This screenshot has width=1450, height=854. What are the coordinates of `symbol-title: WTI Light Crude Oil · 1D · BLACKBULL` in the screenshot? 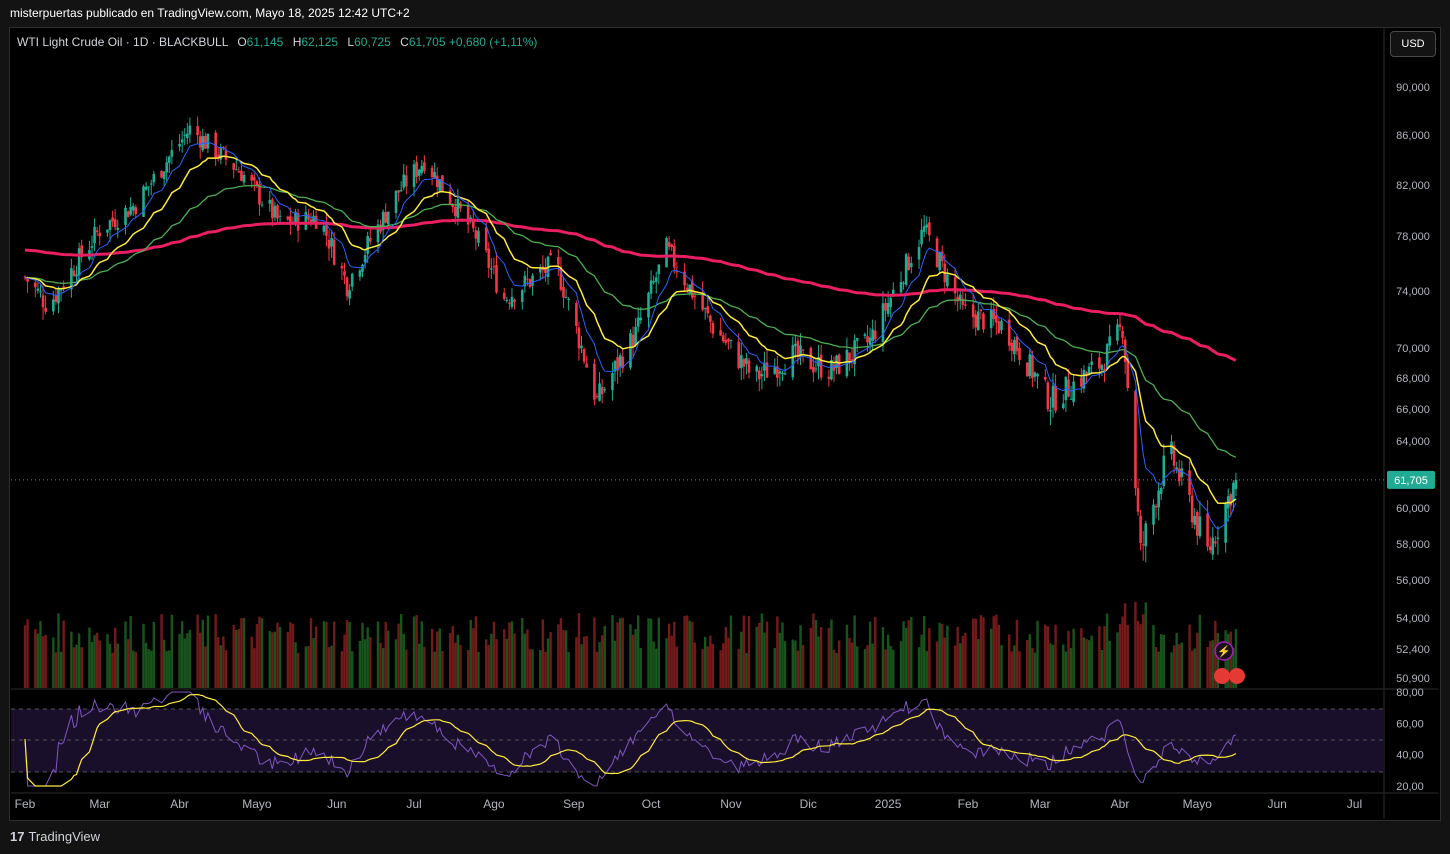 It's located at (122, 42).